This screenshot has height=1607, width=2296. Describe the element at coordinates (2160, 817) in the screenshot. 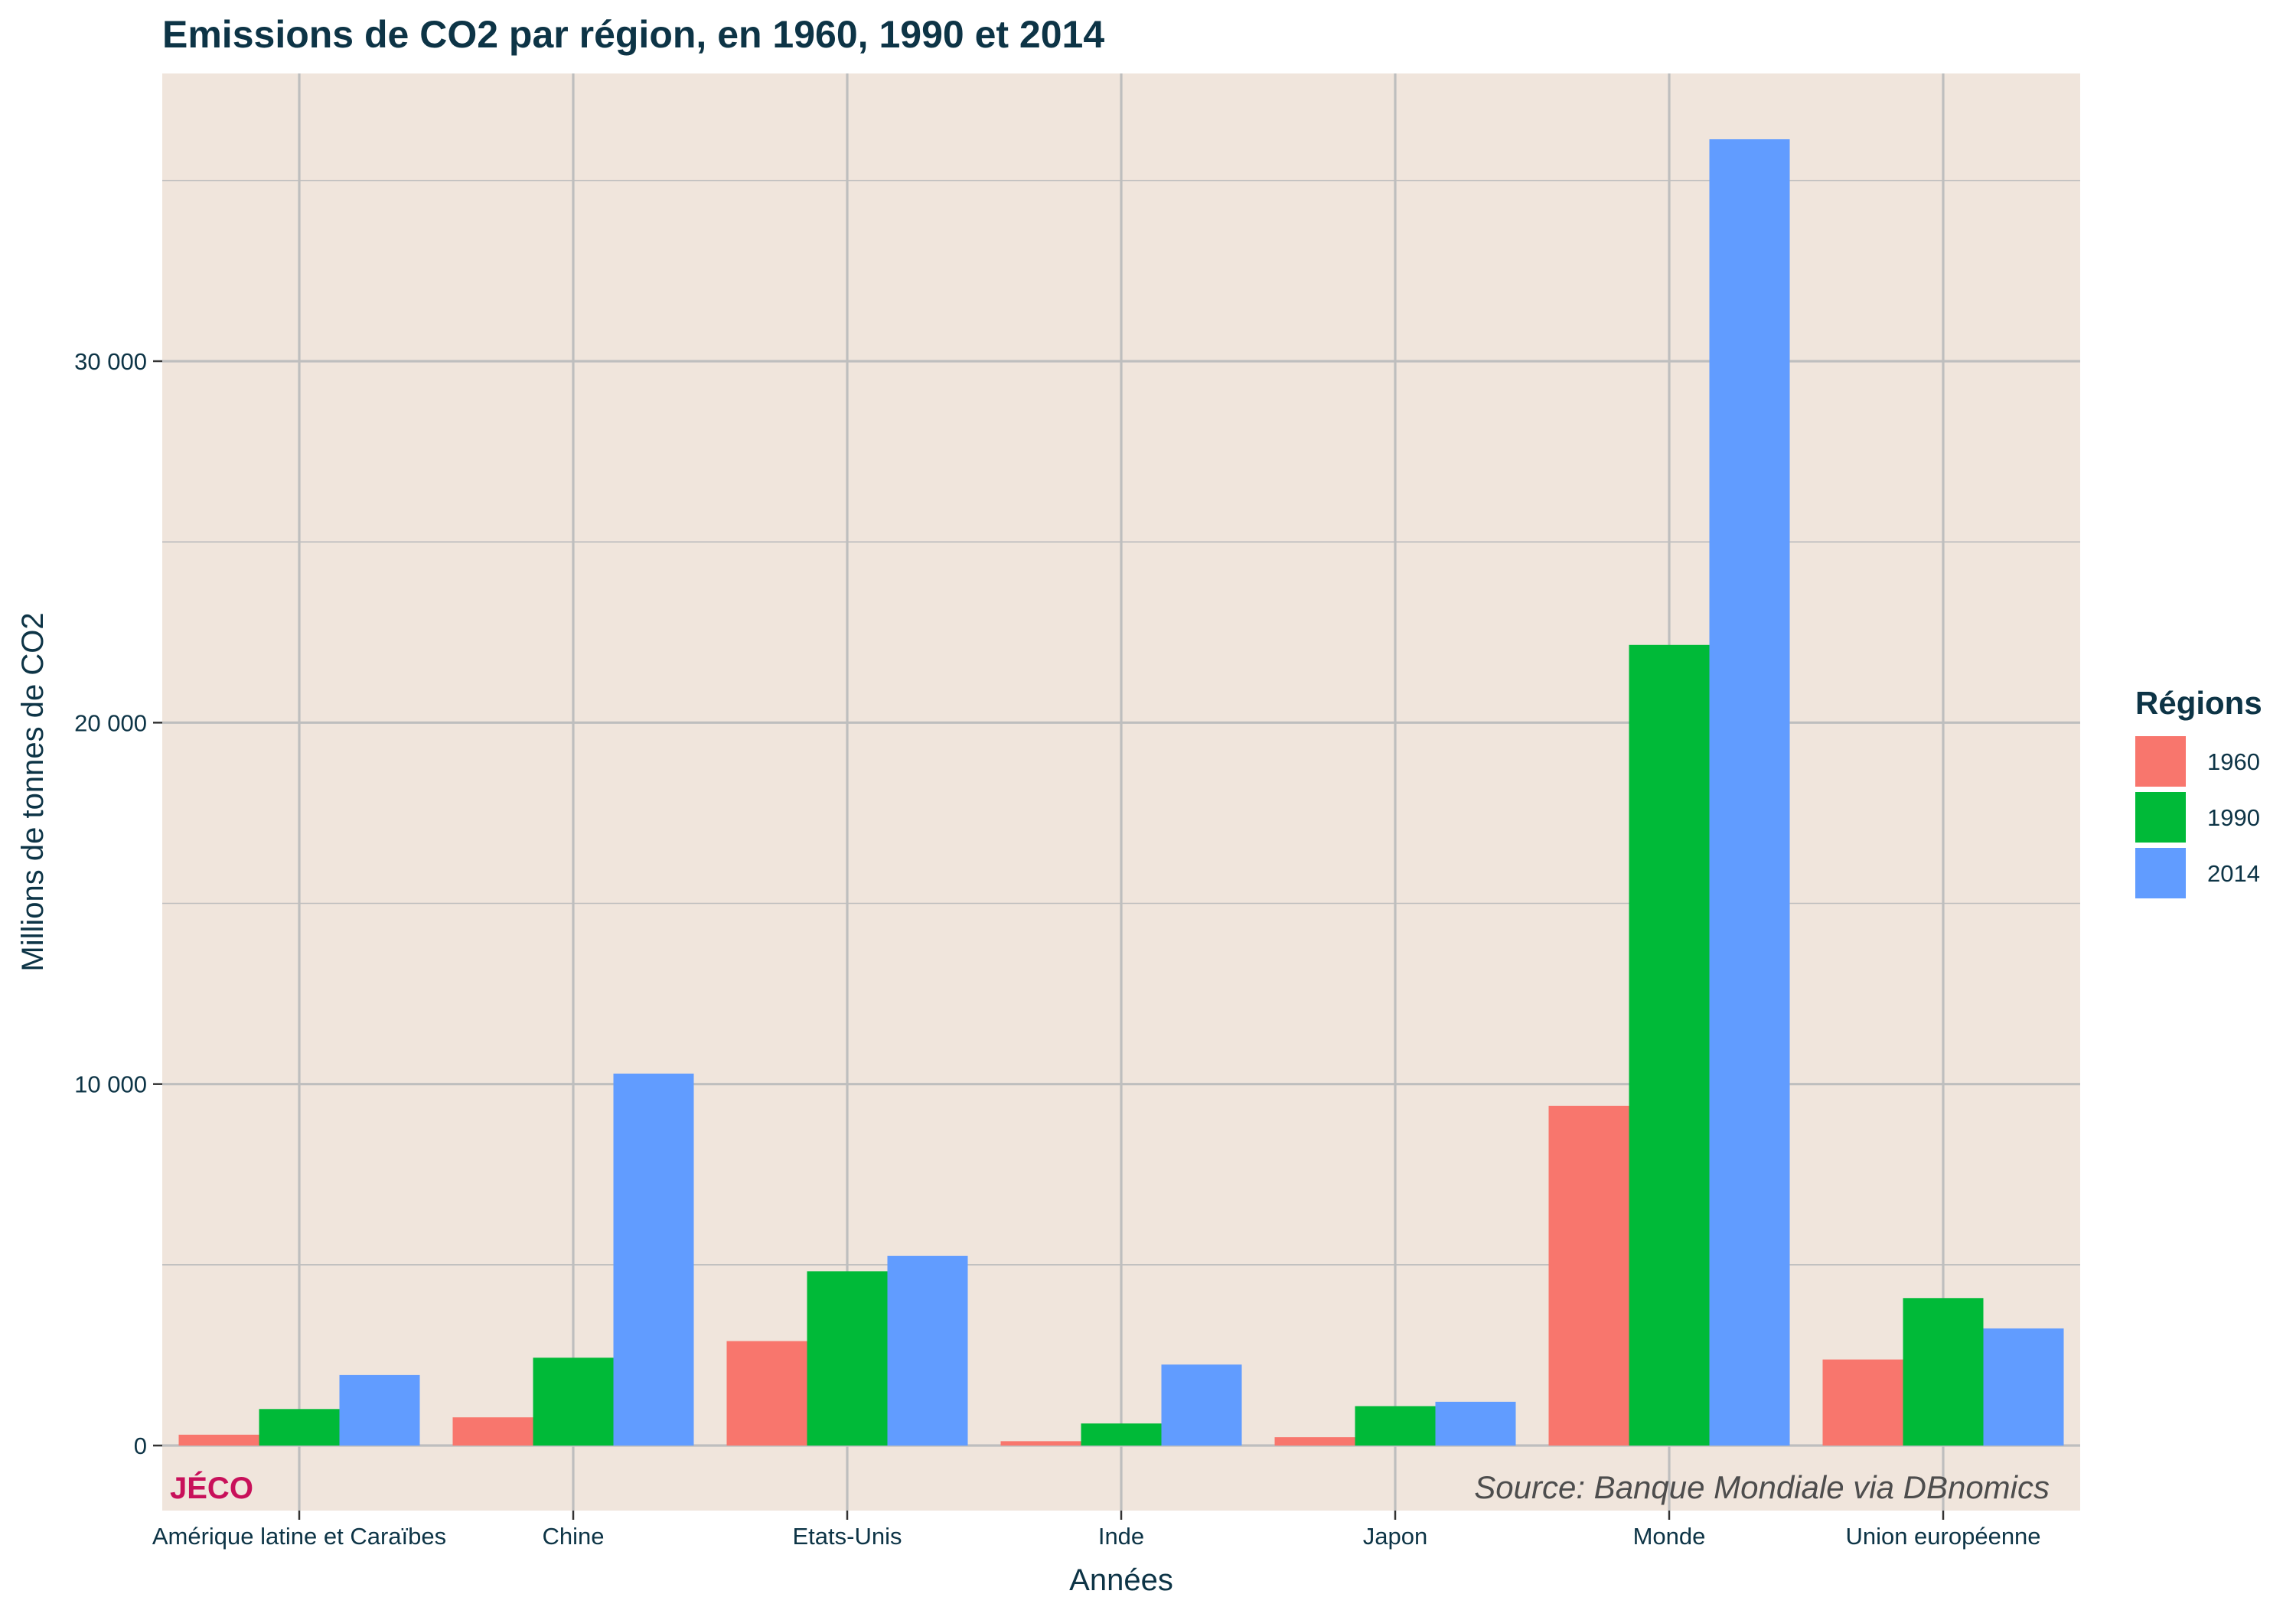

I see `legend-key-1990` at that location.